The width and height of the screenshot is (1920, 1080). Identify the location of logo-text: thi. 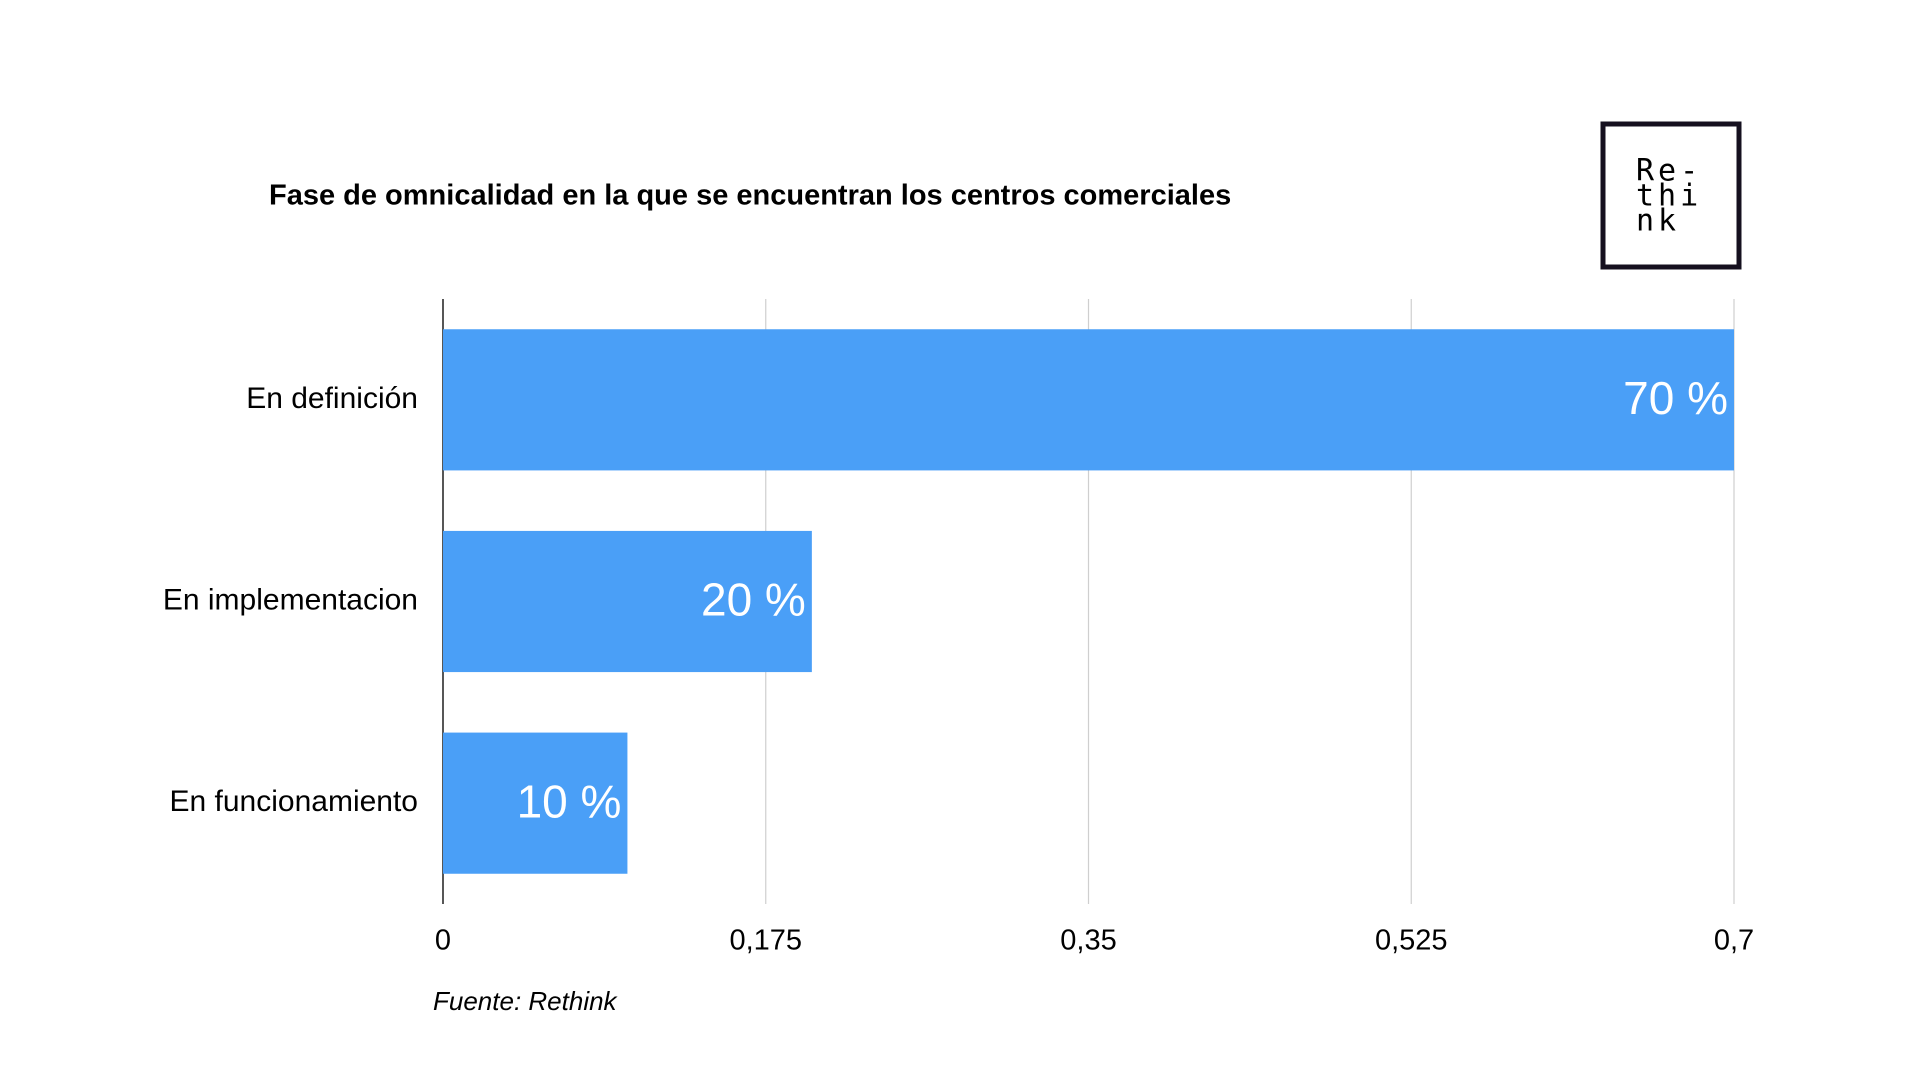
(1669, 196).